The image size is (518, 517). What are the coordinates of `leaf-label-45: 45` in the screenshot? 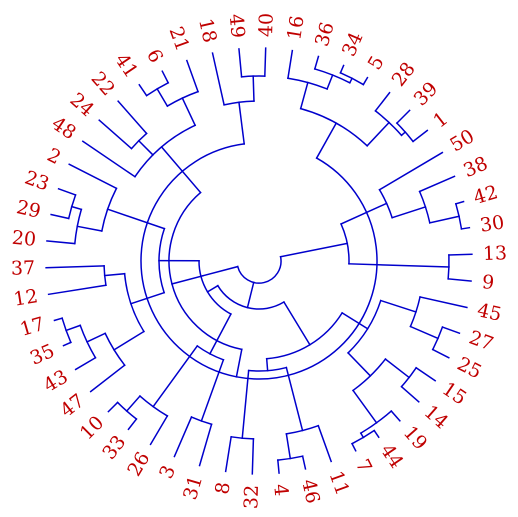 It's located at (489, 312).